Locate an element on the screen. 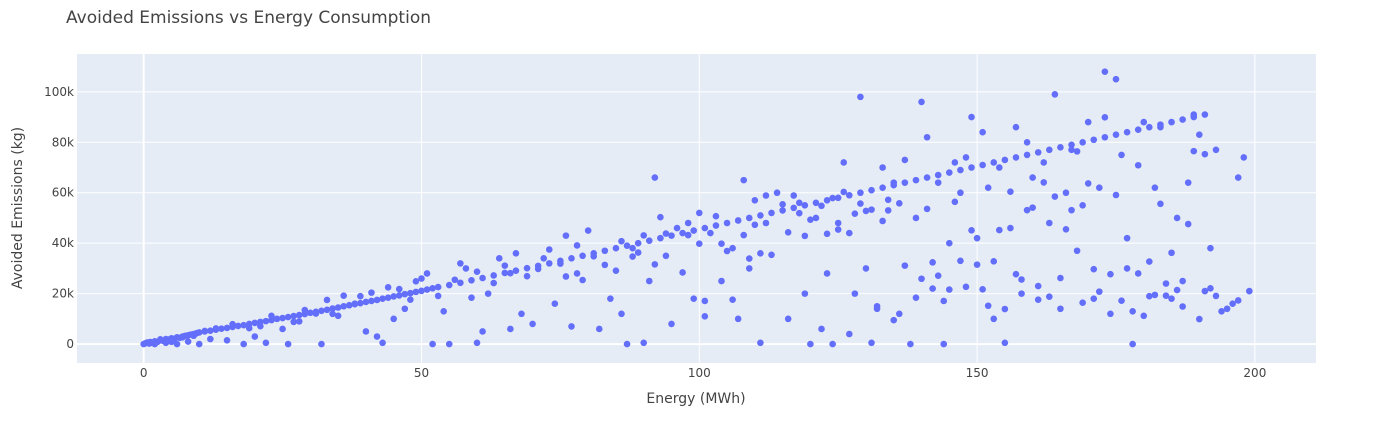 The width and height of the screenshot is (1389, 424). chart-title: Avoided Emissions vs Energy Consumption is located at coordinates (248, 18).